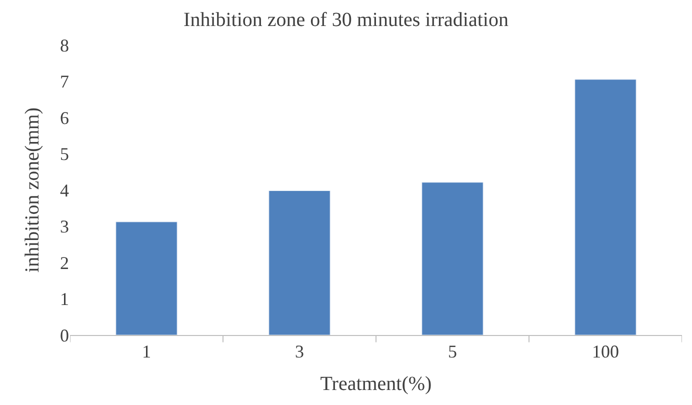  What do you see at coordinates (33, 190) in the screenshot?
I see `y-axis-title: inhibition zone(mm)` at bounding box center [33, 190].